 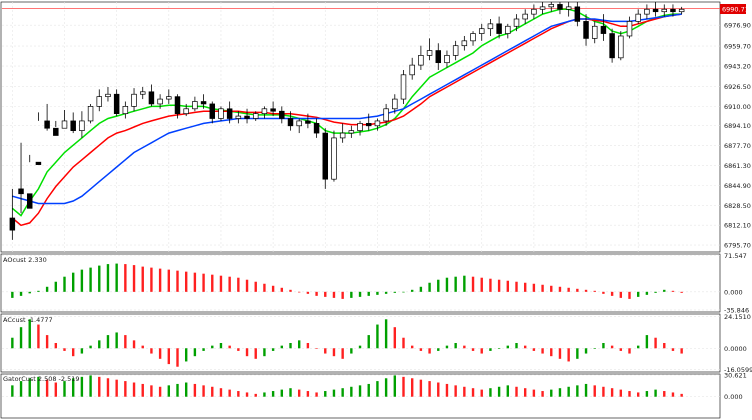 What do you see at coordinates (360, 283) in the screenshot?
I see `pane-border-ac` at bounding box center [360, 283].